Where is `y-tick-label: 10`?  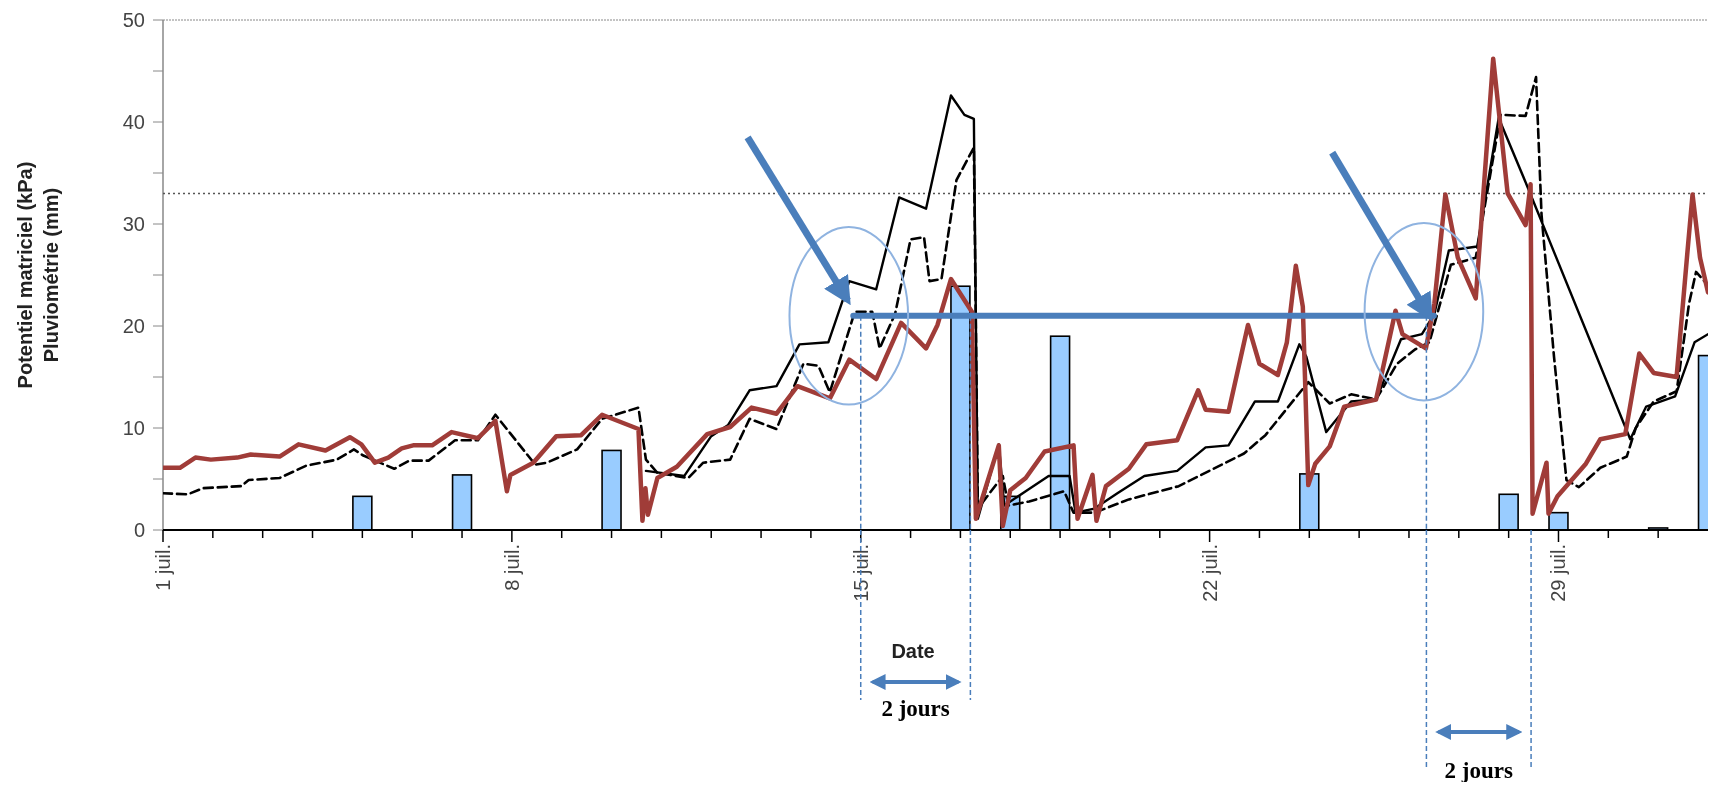 y-tick-label: 10 is located at coordinates (133, 428).